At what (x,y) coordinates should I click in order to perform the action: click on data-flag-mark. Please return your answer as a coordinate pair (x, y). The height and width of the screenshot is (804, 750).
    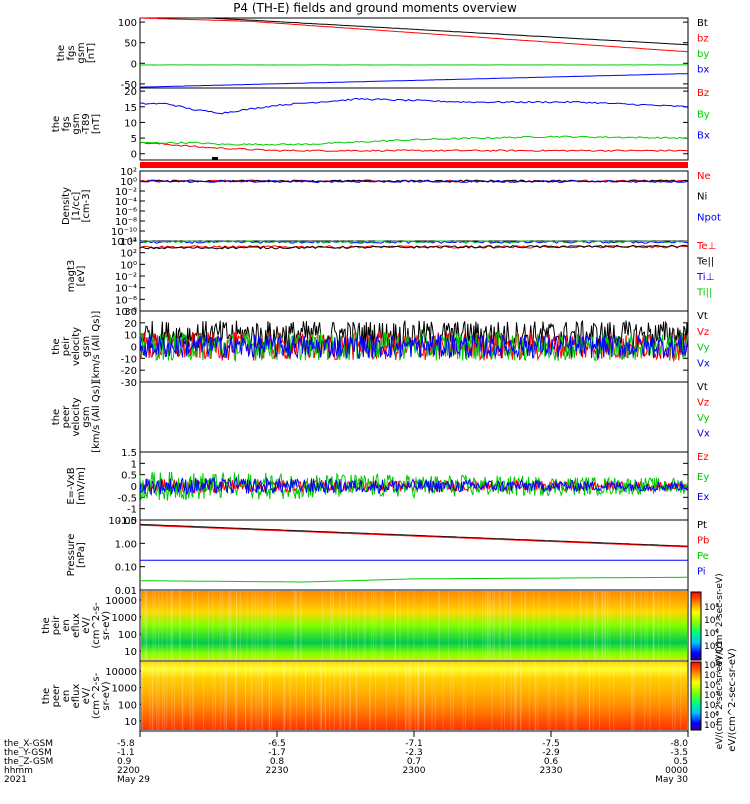
    Looking at the image, I should click on (215, 158).